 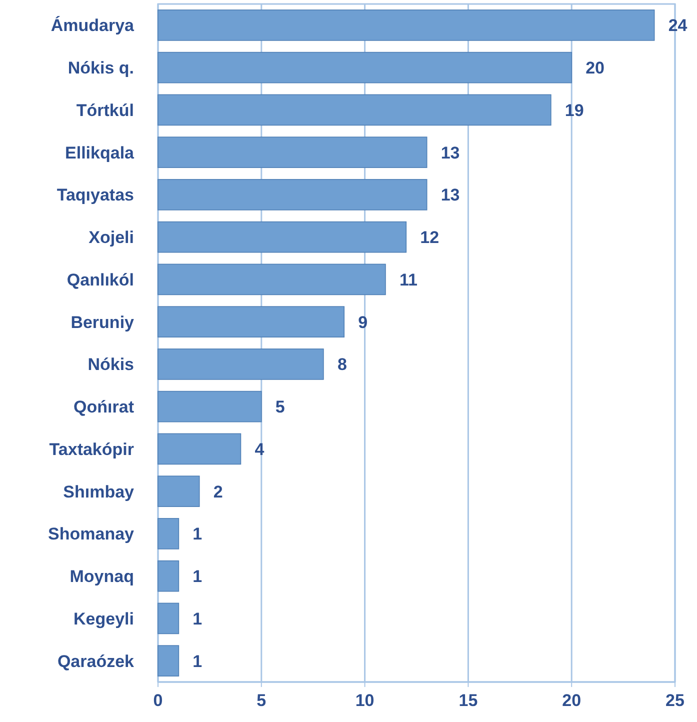 What do you see at coordinates (99, 492) in the screenshot?
I see `y-tick-label: Shımbay` at bounding box center [99, 492].